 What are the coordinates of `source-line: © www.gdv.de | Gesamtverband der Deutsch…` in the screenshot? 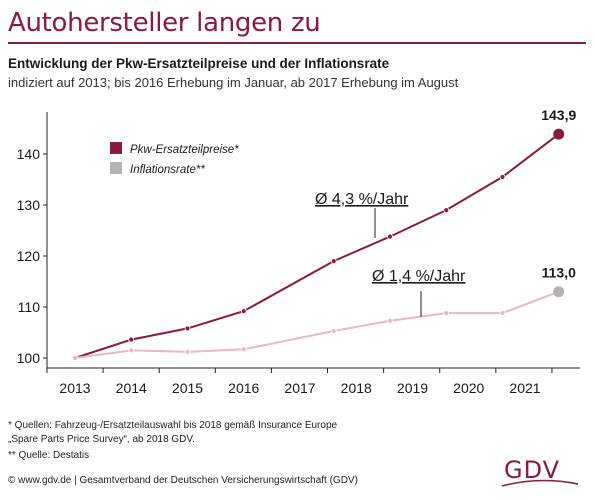 It's located at (183, 480).